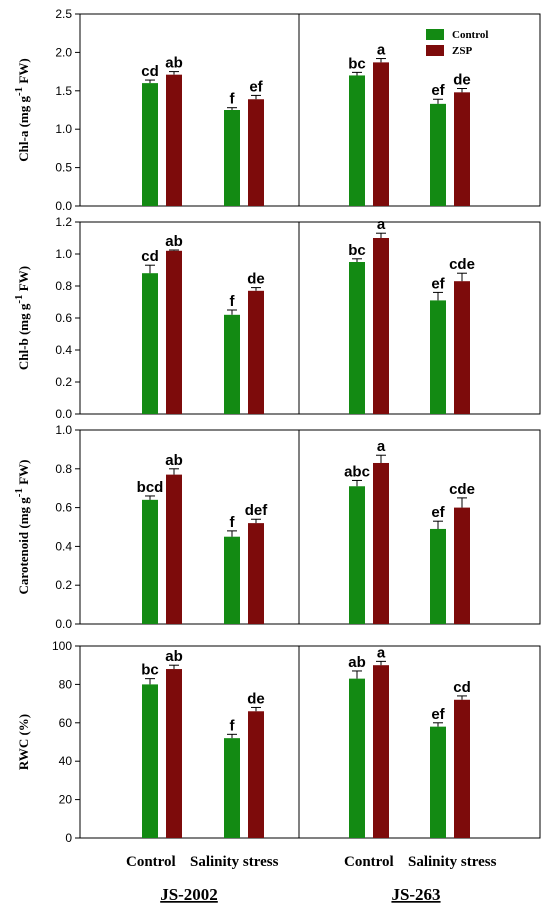 The width and height of the screenshot is (550, 909). Describe the element at coordinates (462, 51) in the screenshot. I see `legend-zsp-label: ZSP` at that location.